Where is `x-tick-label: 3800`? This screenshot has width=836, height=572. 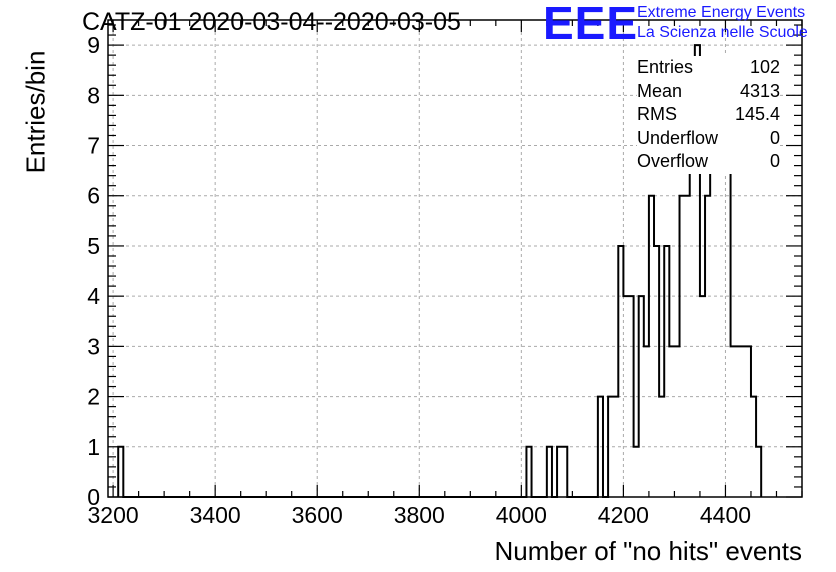
x-tick-label: 3800 is located at coordinates (419, 515).